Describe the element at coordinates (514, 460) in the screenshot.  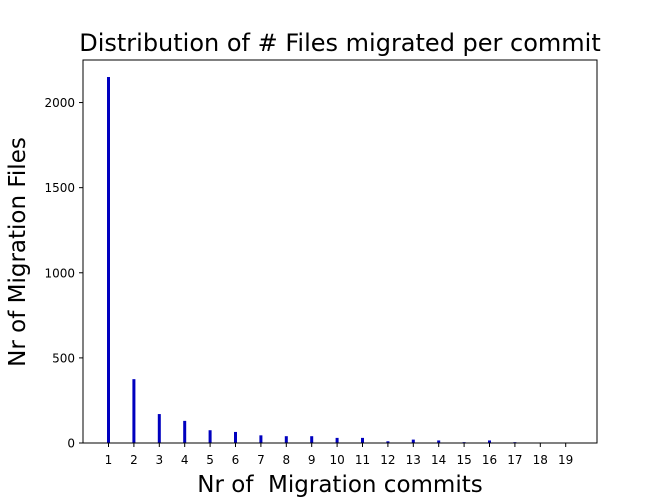
I see `x-tick-label-17: 17` at that location.